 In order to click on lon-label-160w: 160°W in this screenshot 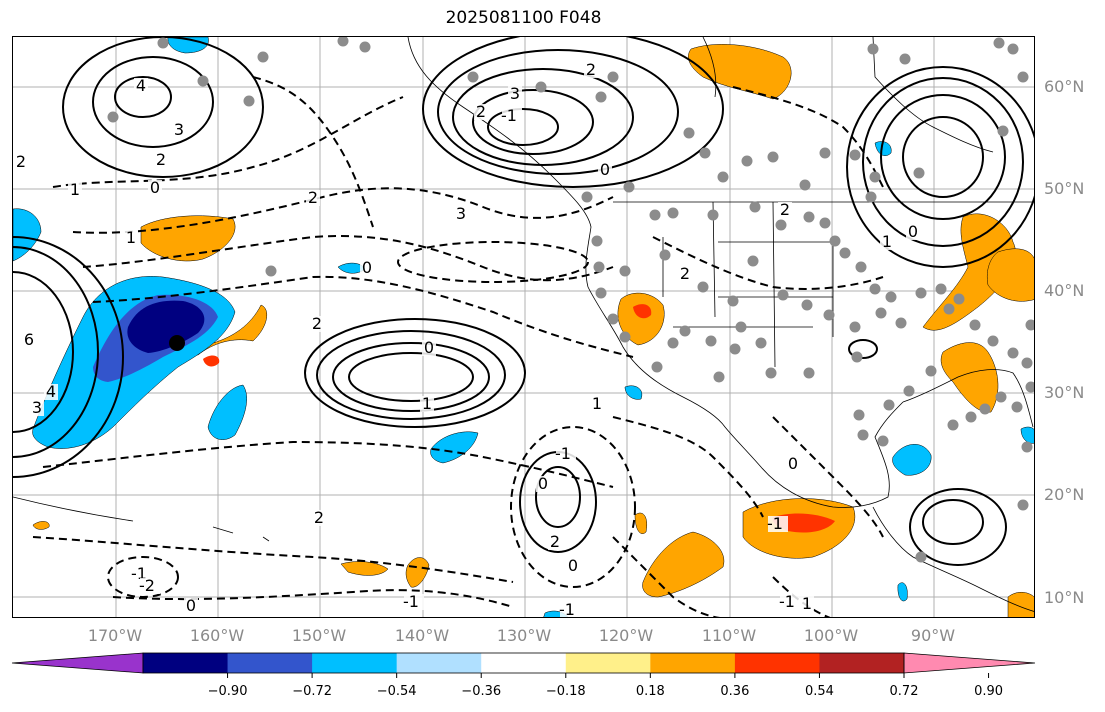, I will do `click(217, 635)`.